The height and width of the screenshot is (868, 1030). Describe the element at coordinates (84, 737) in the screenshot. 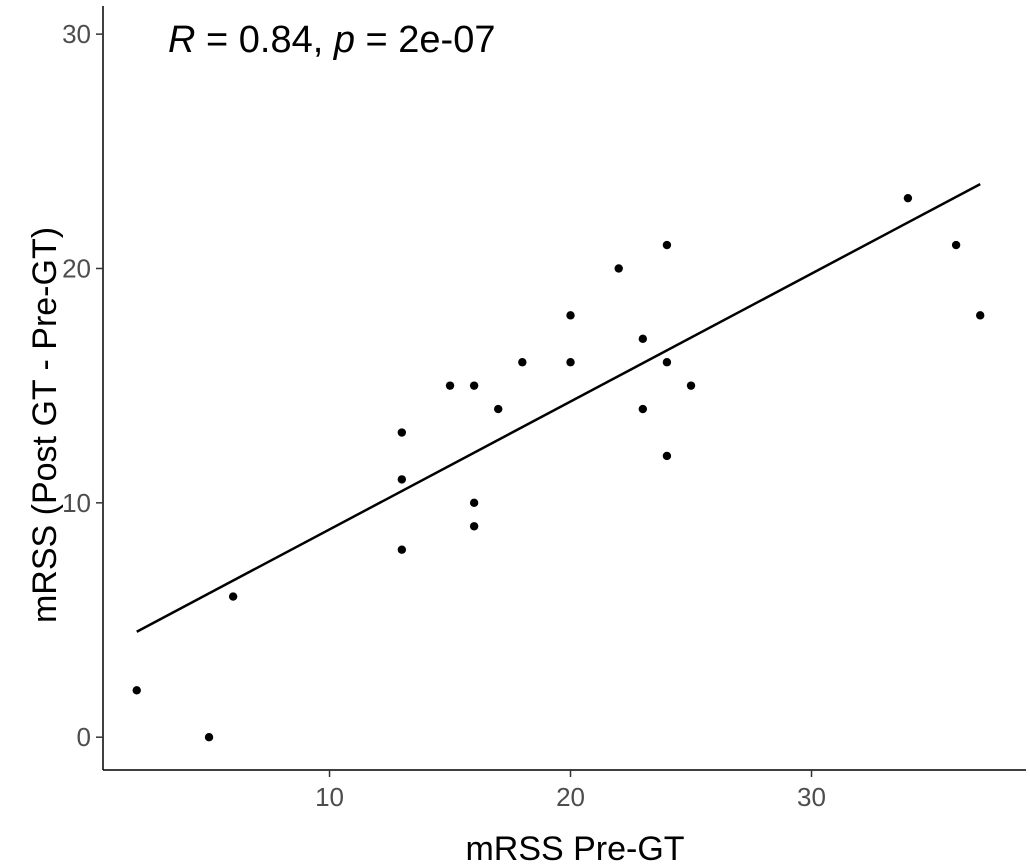

I see `y-tick-label: 0` at that location.